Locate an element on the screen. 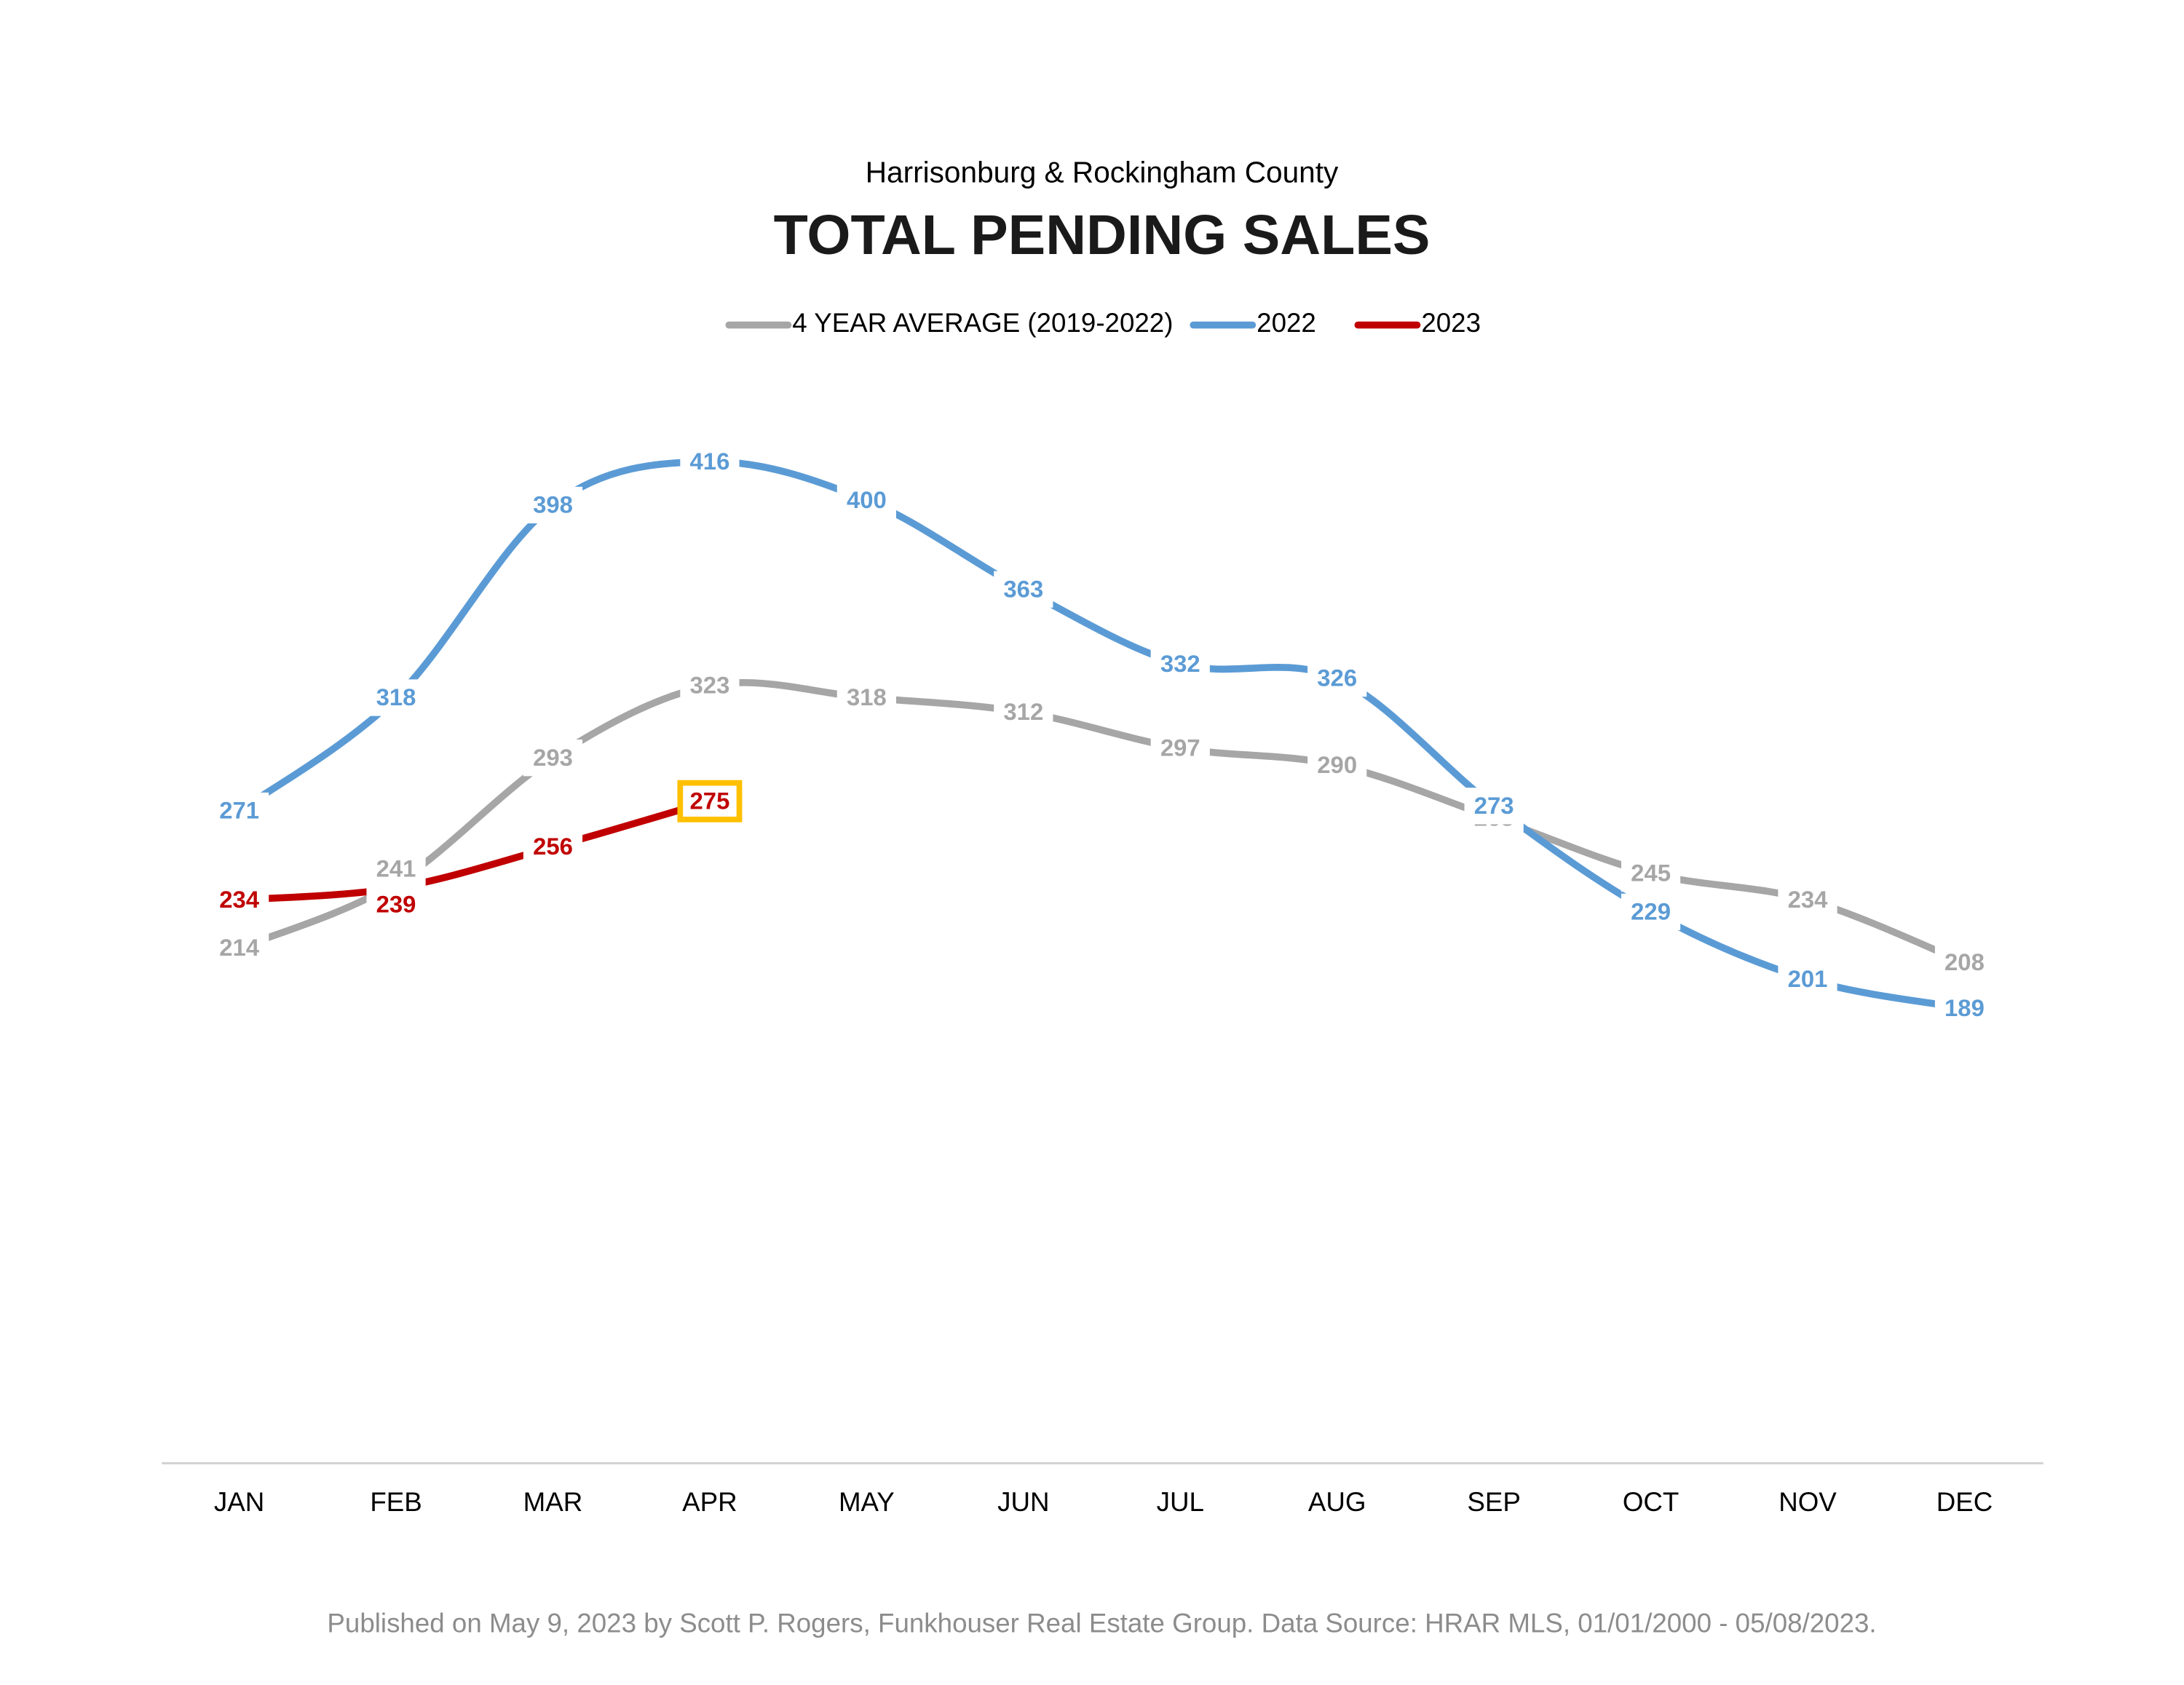 This screenshot has height=1685, width=2184. highlight-box is located at coordinates (710, 801).